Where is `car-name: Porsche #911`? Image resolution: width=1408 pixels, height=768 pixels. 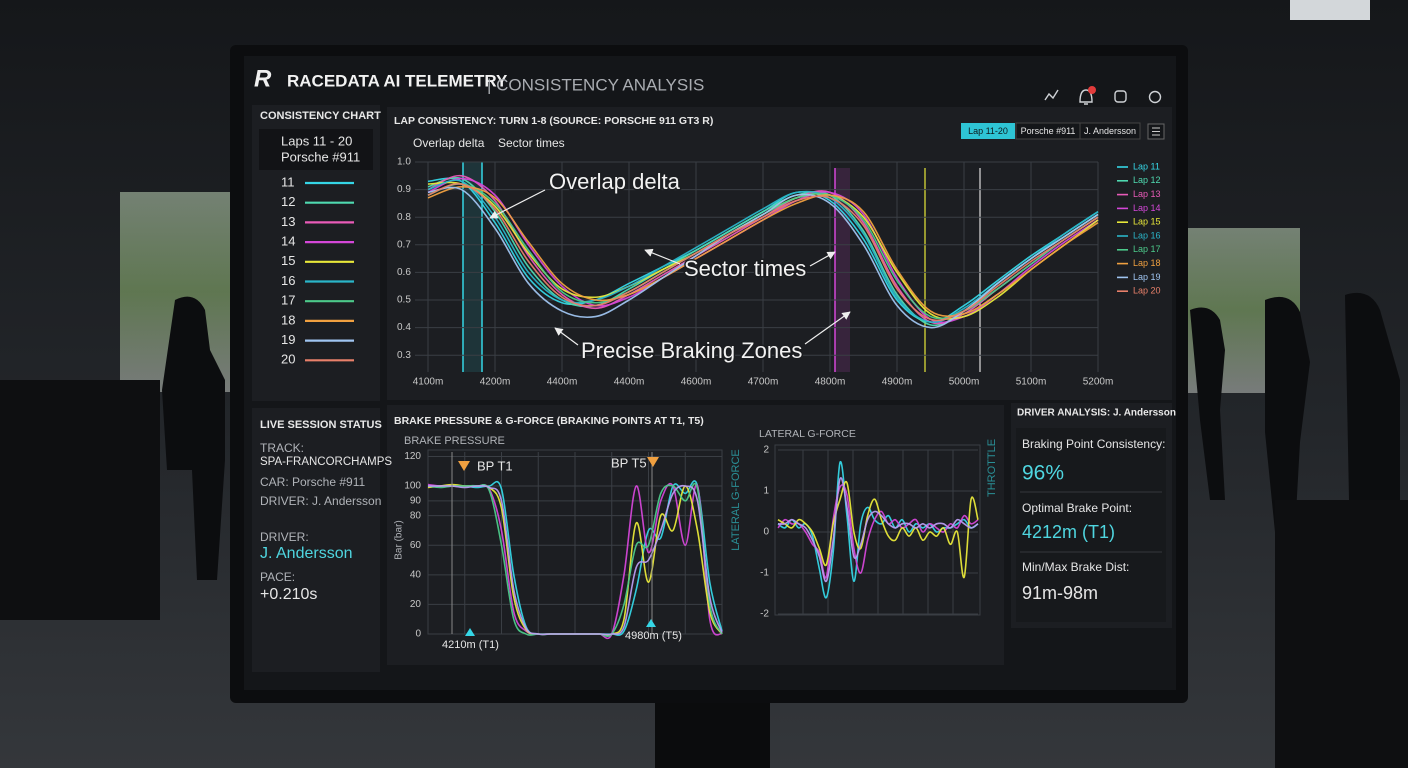
car-name: Porsche #911 is located at coordinates (320, 156).